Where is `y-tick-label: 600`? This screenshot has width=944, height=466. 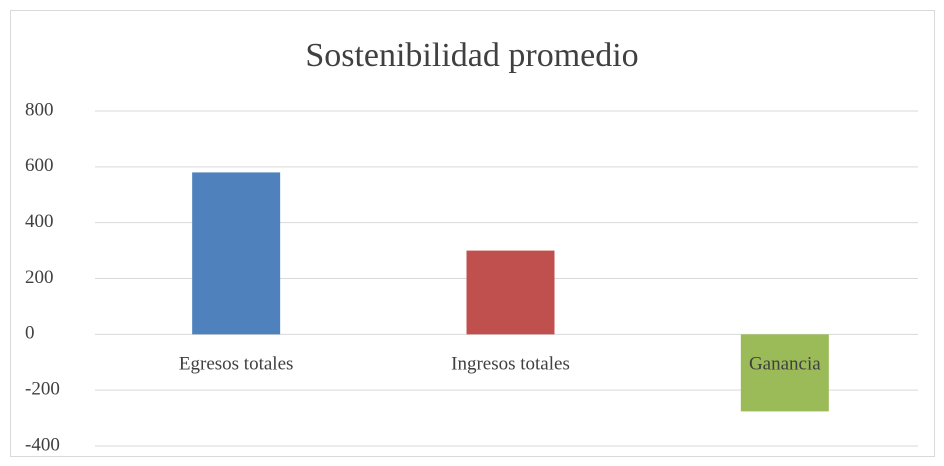
y-tick-label: 600 is located at coordinates (39, 165).